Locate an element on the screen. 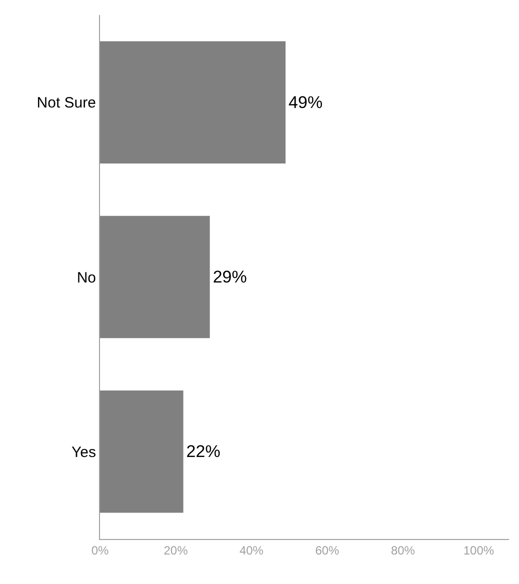 The image size is (519, 584). y-tick-label: Yes is located at coordinates (84, 452).